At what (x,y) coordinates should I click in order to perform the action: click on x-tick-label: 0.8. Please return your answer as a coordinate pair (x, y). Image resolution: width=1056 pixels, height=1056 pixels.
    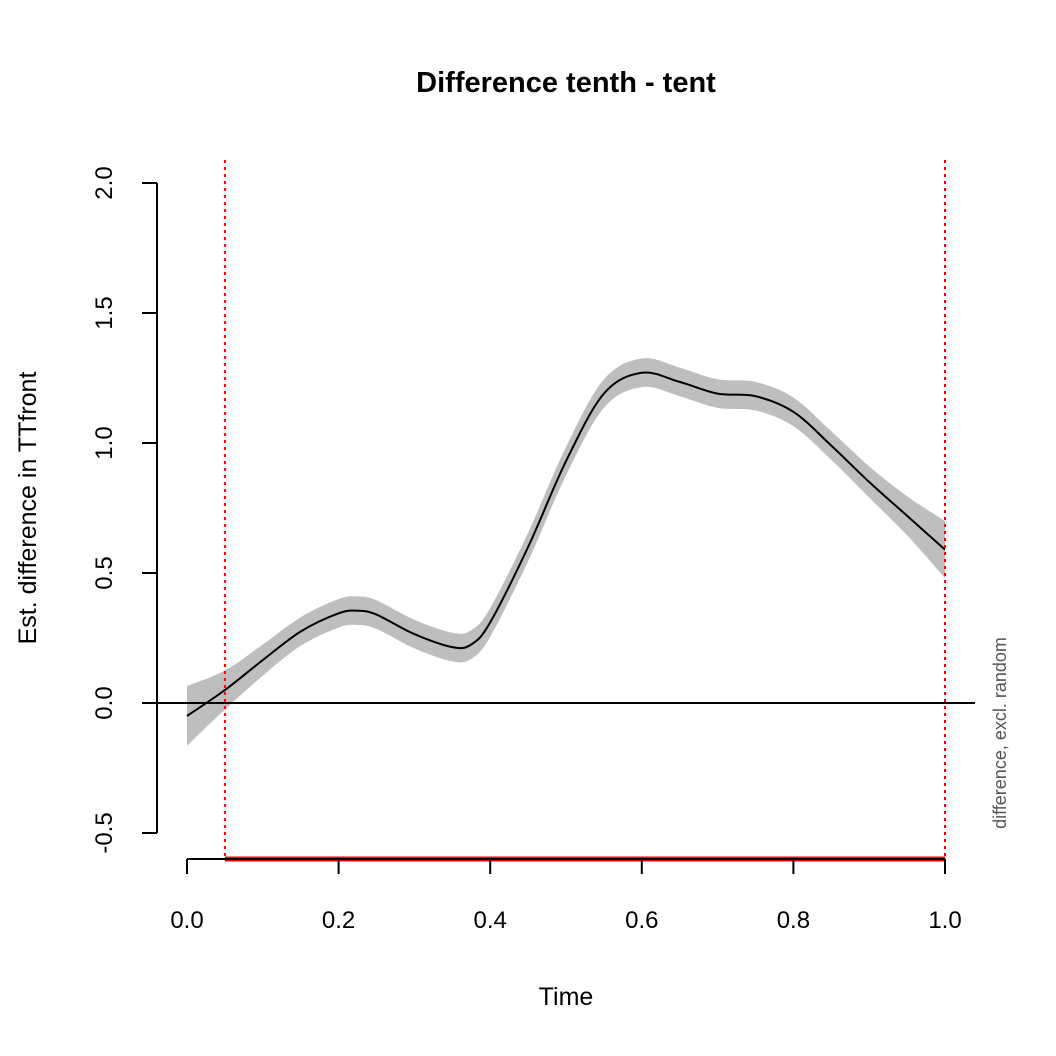
    Looking at the image, I should click on (793, 920).